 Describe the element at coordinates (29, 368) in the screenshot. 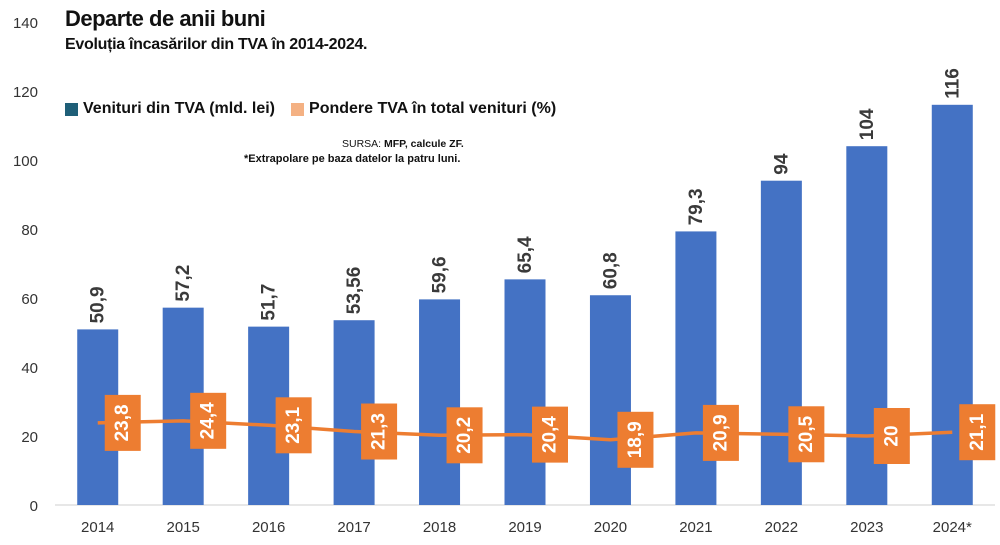

I see `y-tick-label: 40` at that location.